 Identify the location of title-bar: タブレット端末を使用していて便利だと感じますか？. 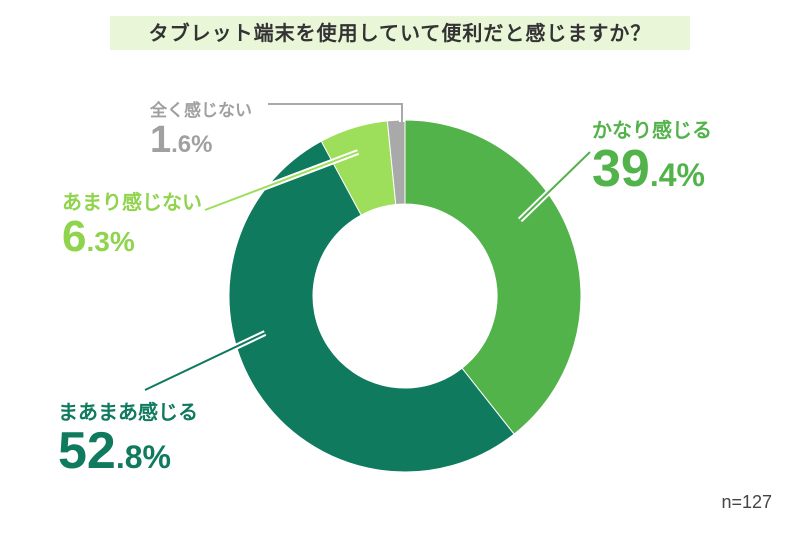
(400, 33).